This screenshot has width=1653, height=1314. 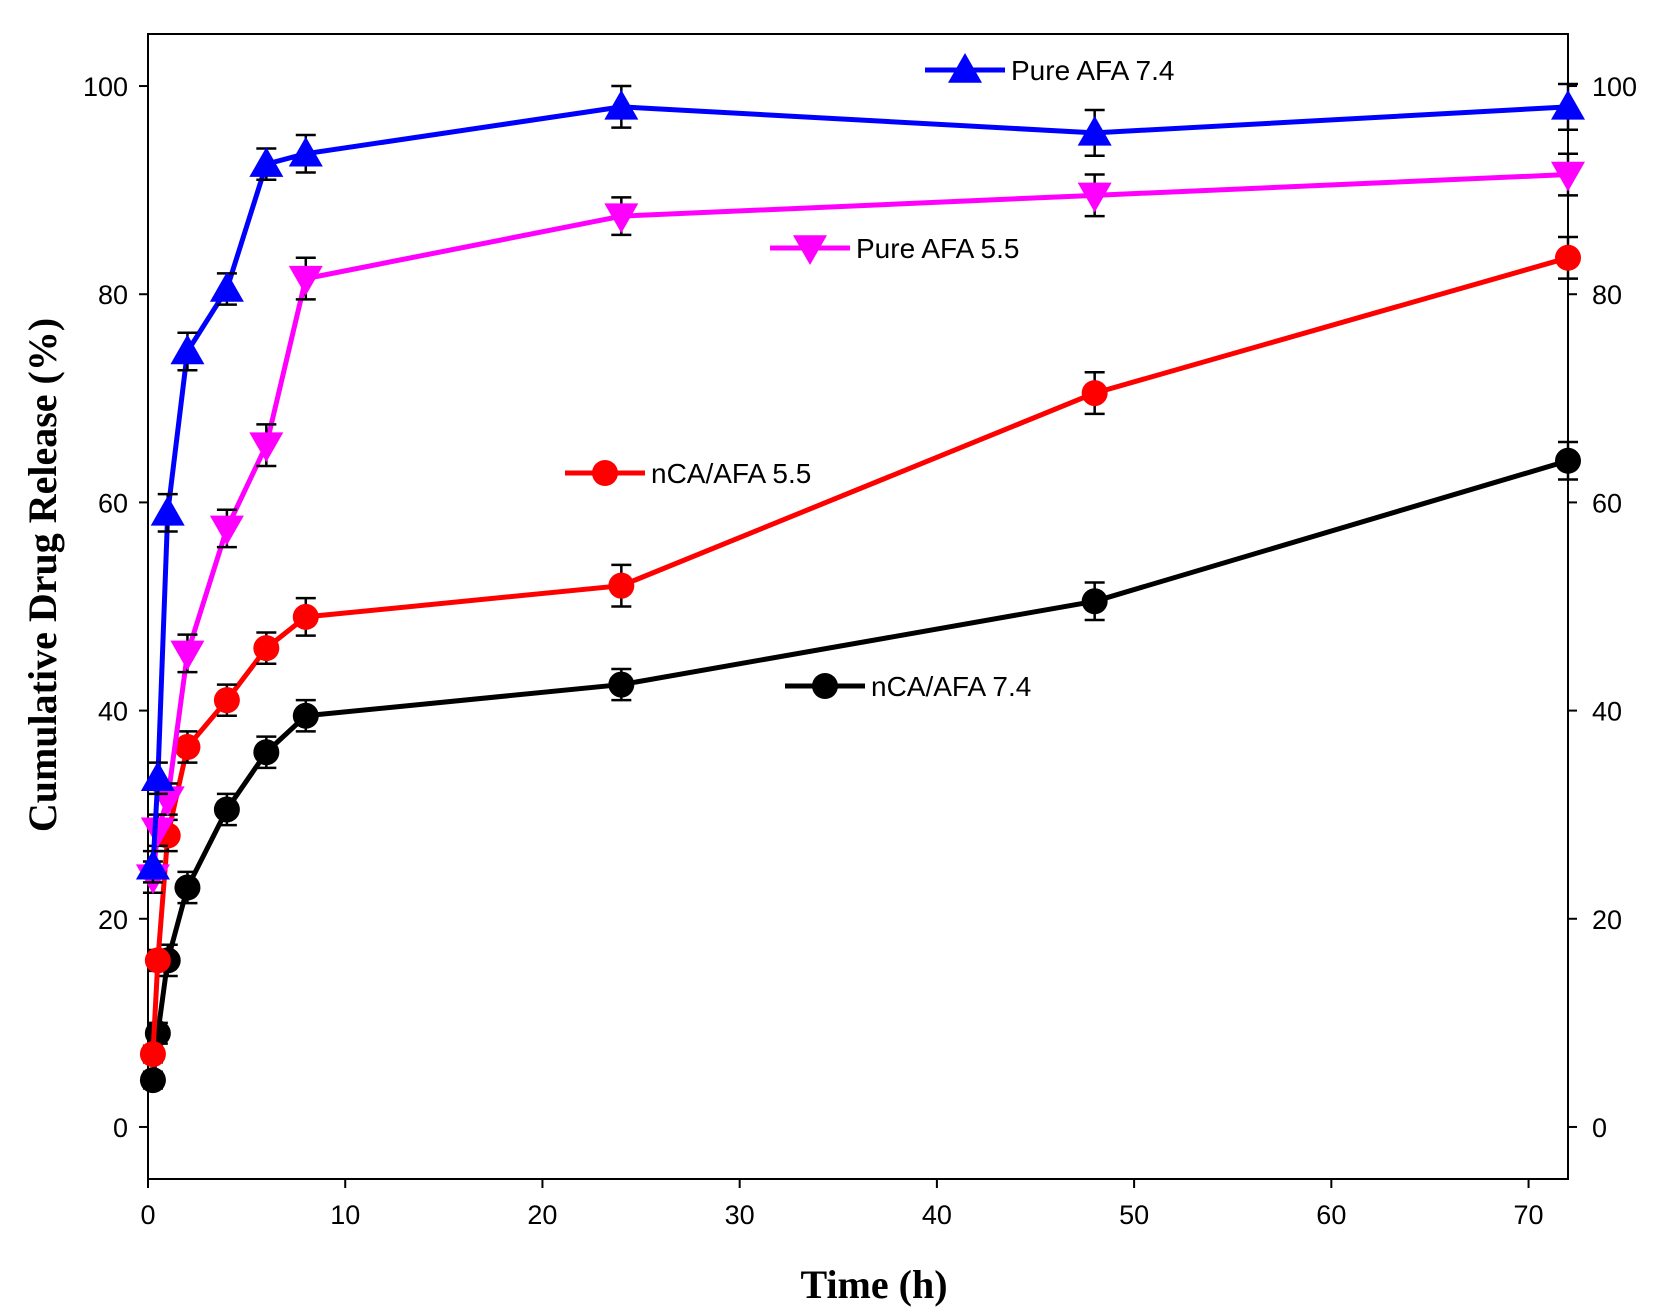 I want to click on legend-item-nca-afa-5-5: nCA/AFA 5.5, so click(x=688, y=473).